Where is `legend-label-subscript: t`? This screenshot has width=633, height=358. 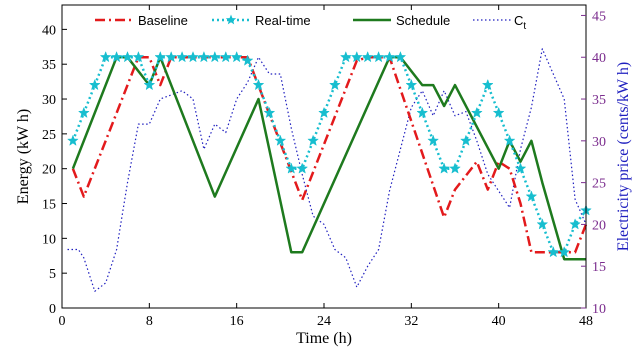
legend-label-subscript: t is located at coordinates (524, 26).